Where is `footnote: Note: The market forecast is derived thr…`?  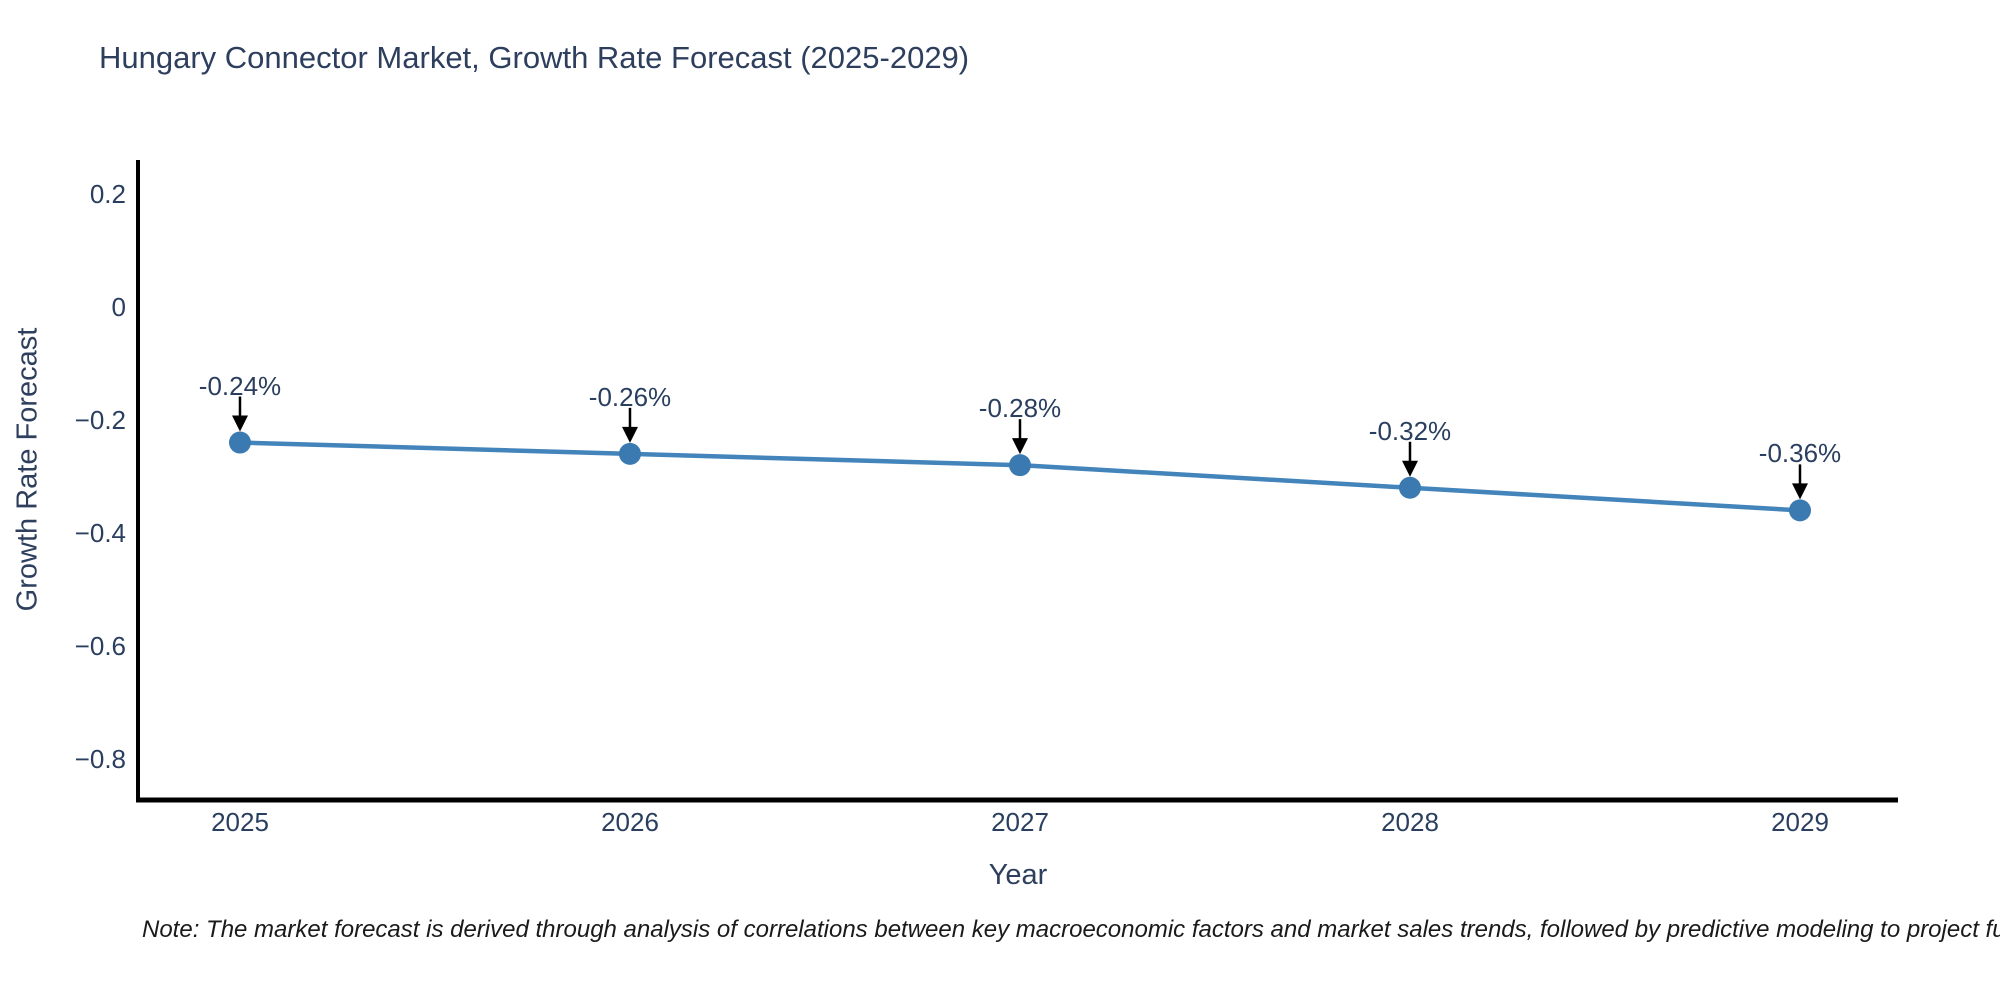
footnote: Note: The market forecast is derived thr… is located at coordinates (1071, 929).